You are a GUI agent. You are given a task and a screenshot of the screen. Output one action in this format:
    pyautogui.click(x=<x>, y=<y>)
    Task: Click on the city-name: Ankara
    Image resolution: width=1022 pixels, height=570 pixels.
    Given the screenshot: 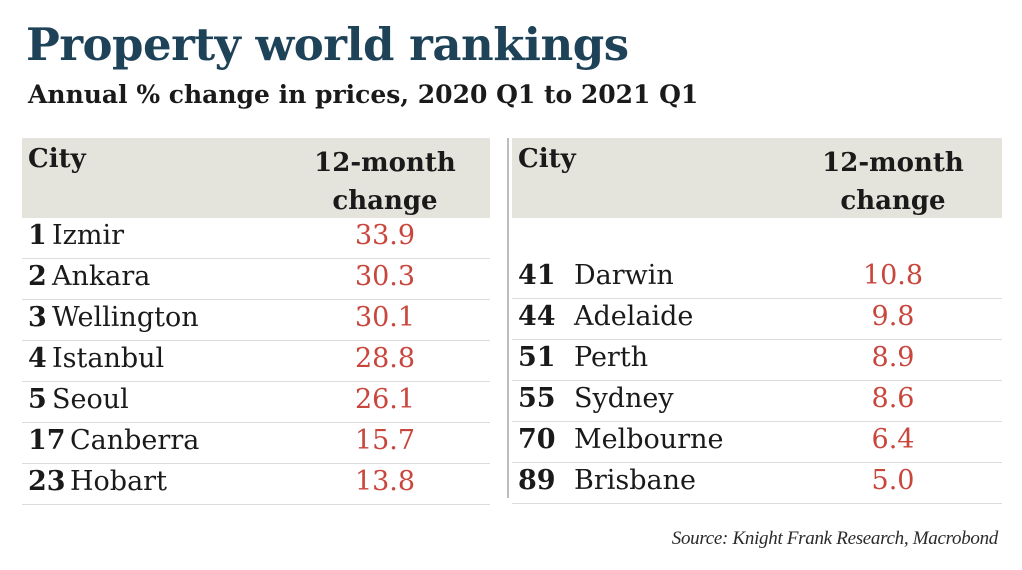 What is the action you would take?
    pyautogui.click(x=101, y=276)
    